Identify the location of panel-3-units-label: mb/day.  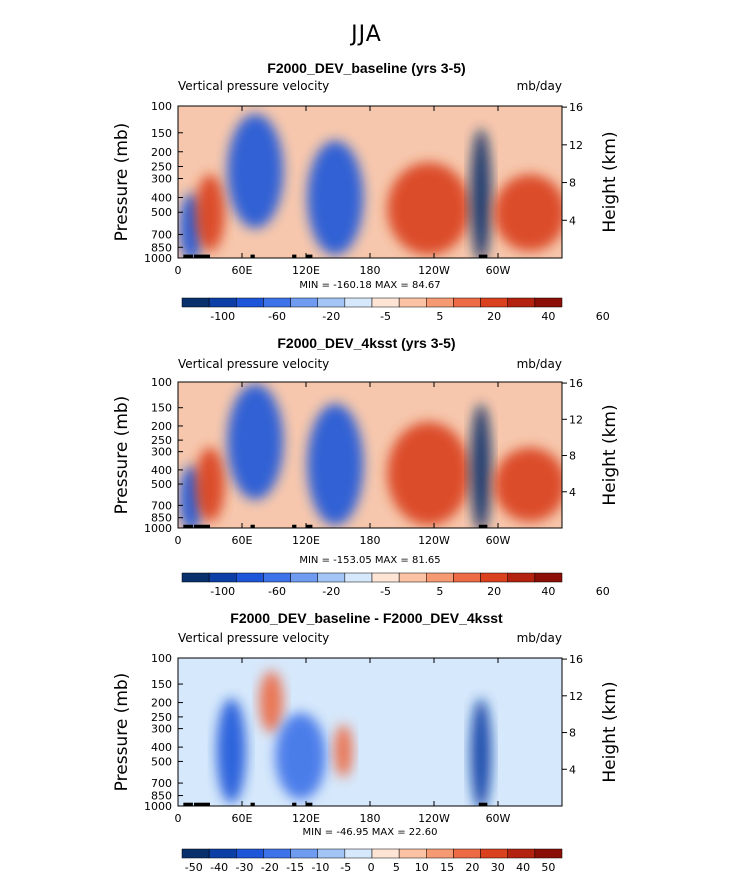
(539, 638).